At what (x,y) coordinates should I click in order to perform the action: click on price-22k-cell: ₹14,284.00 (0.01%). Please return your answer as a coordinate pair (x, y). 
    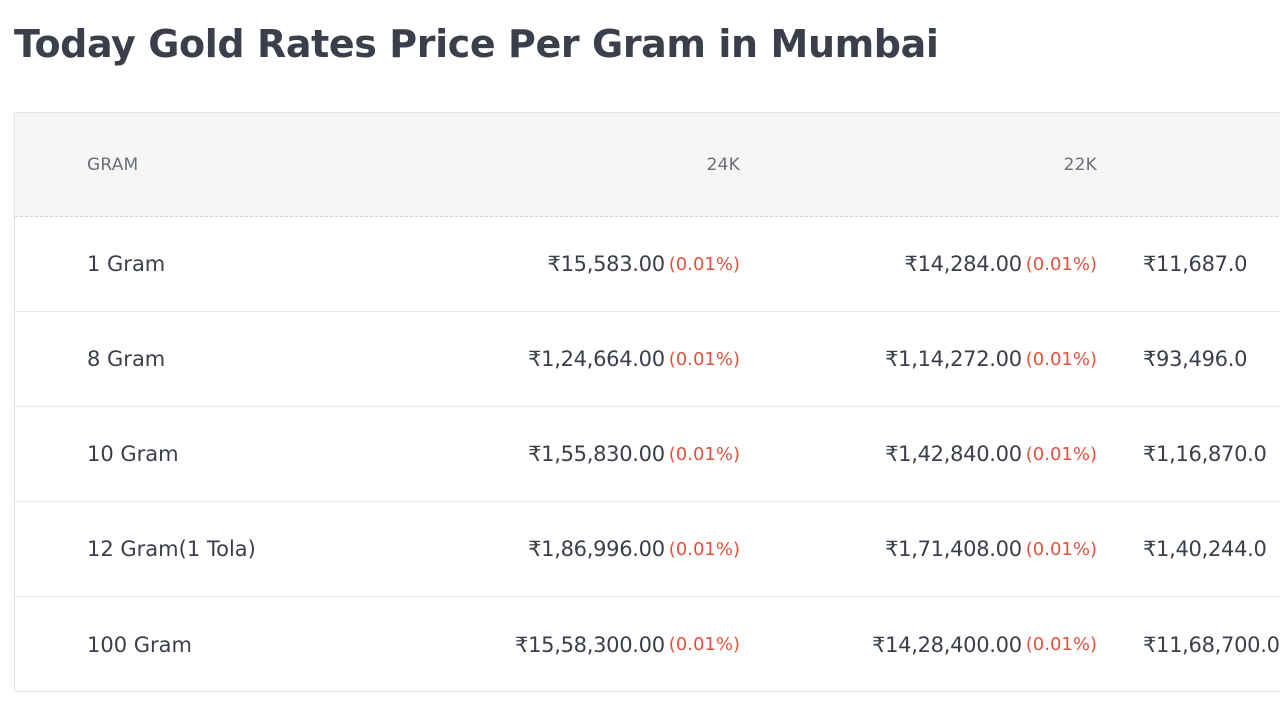
    Looking at the image, I should click on (1001, 264).